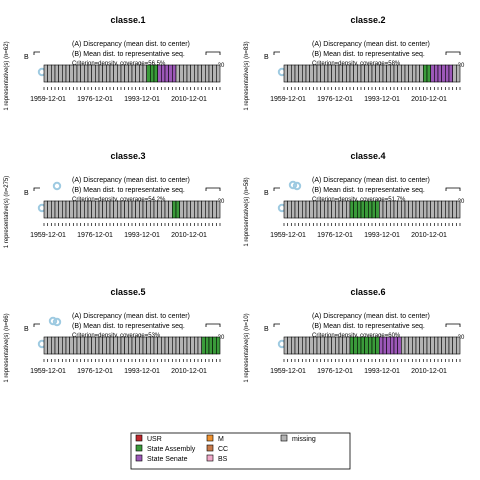  Describe the element at coordinates (221, 439) in the screenshot. I see `legend-label: M` at that location.